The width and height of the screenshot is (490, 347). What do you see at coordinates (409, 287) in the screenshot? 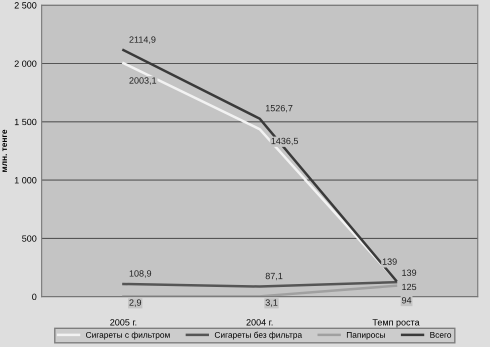
I see `data-label: 125` at bounding box center [409, 287].